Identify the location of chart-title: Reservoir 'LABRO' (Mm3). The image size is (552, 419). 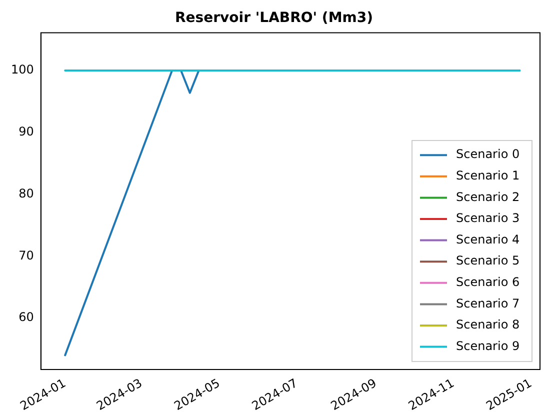
(274, 18).